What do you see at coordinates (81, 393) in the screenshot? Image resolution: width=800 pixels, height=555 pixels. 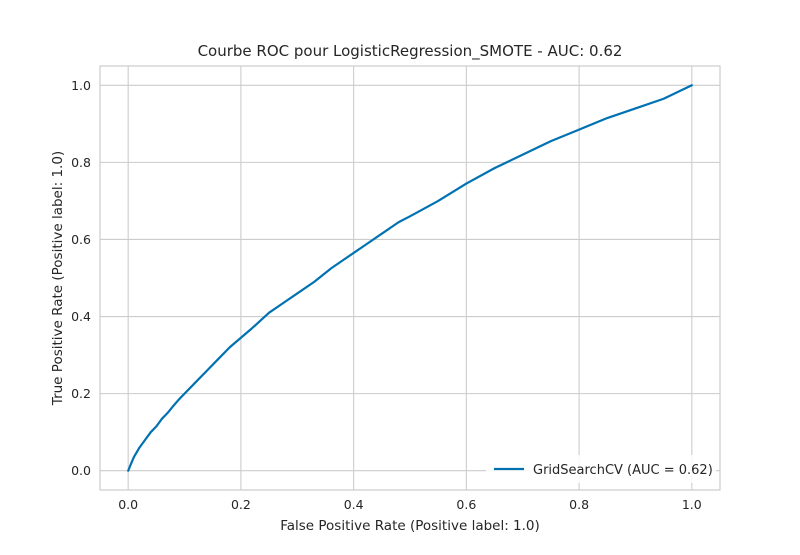 I see `y-tick-label: 0.2` at bounding box center [81, 393].